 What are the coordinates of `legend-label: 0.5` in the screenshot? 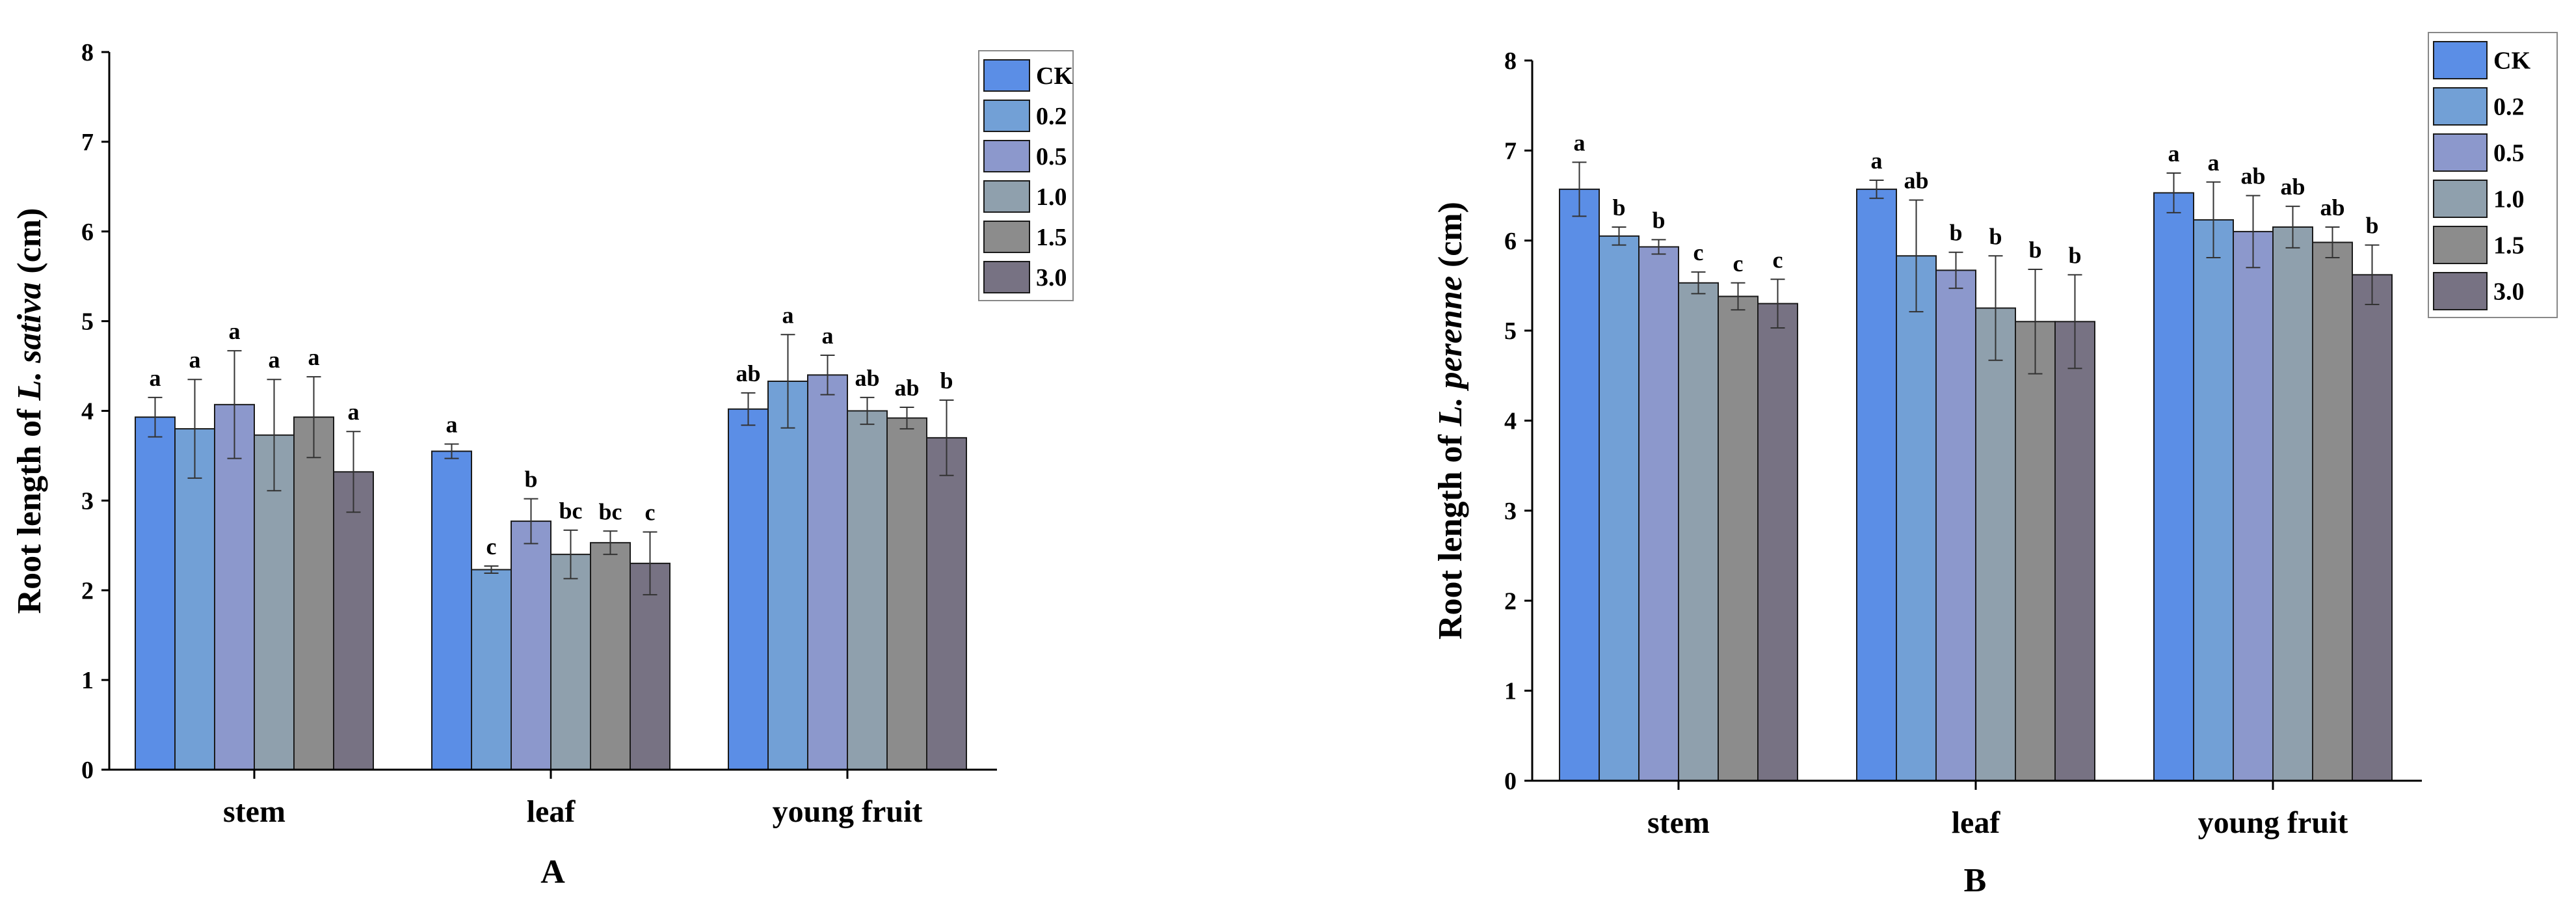 It's located at (2509, 153).